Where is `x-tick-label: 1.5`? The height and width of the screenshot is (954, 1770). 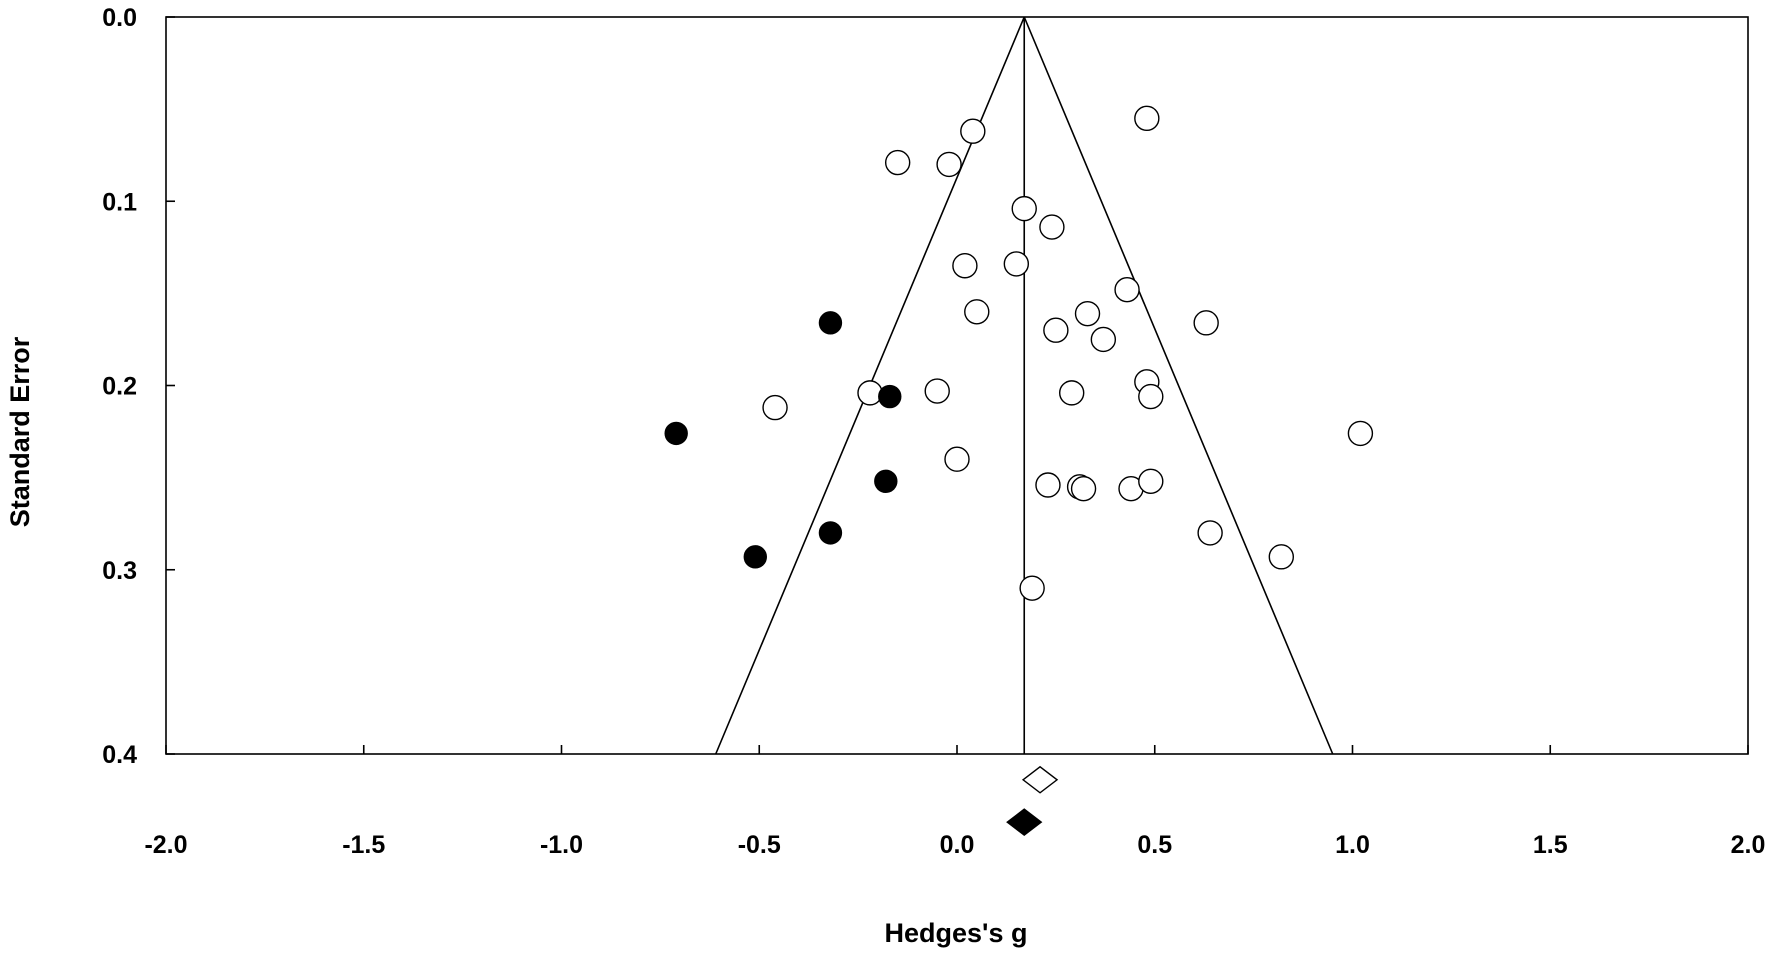
x-tick-label: 1.5 is located at coordinates (1550, 845).